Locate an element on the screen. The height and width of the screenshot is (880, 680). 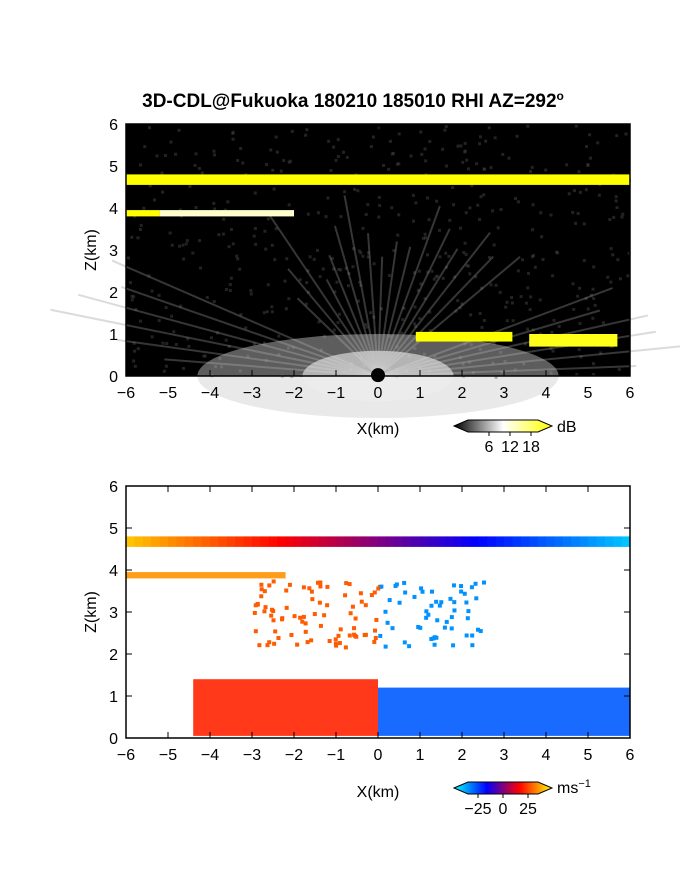
x-tick-label: 0 is located at coordinates (378, 755).